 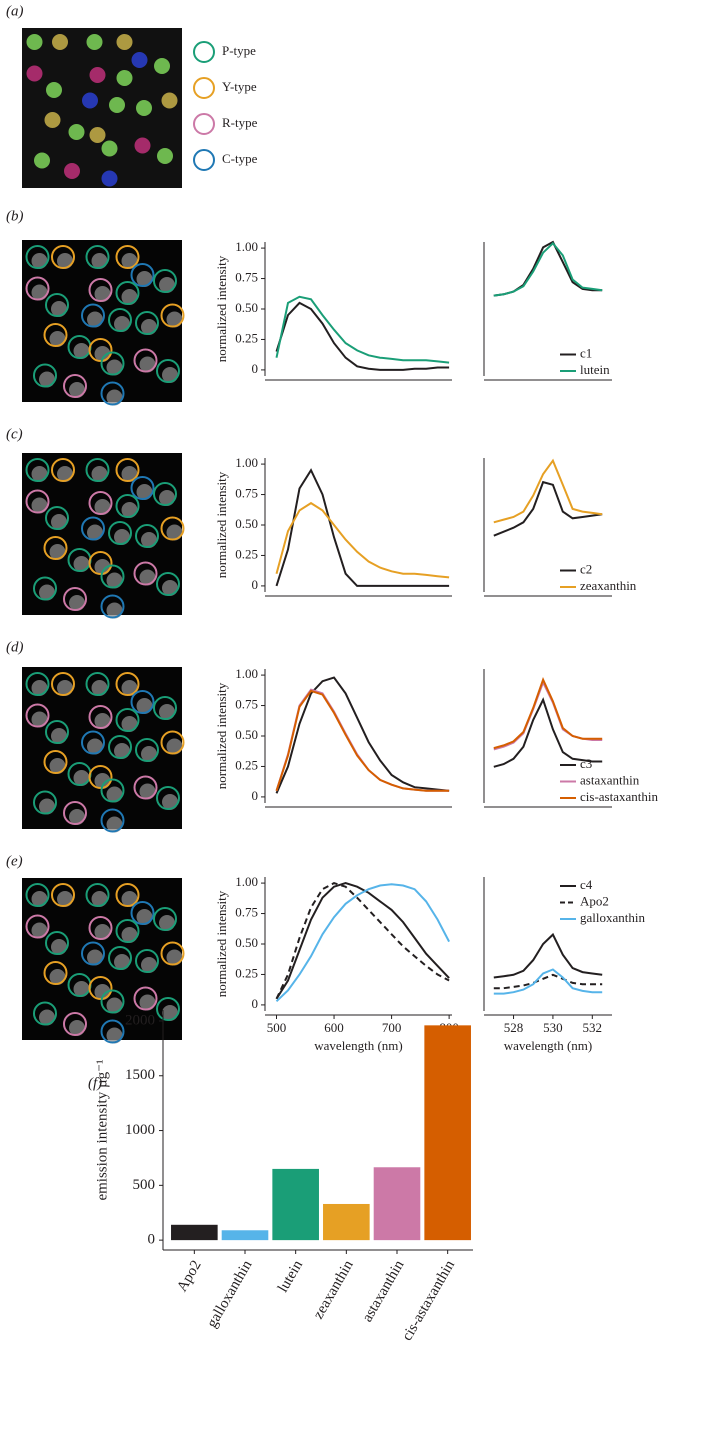 What do you see at coordinates (240, 122) in the screenshot?
I see `legend-label: R-type` at bounding box center [240, 122].